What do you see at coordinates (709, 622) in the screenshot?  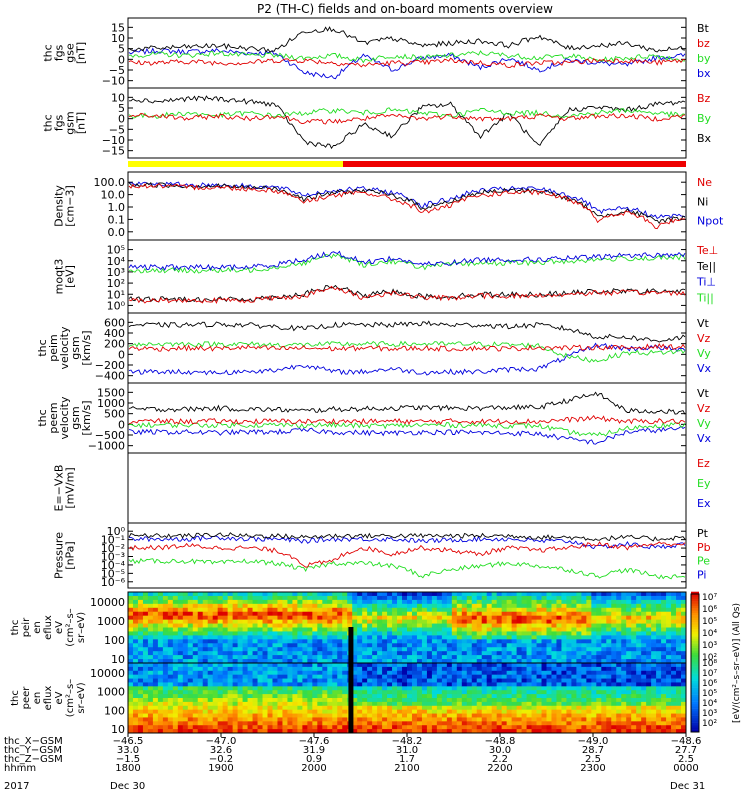 I see `colorbar-tick: 10⁵` at bounding box center [709, 622].